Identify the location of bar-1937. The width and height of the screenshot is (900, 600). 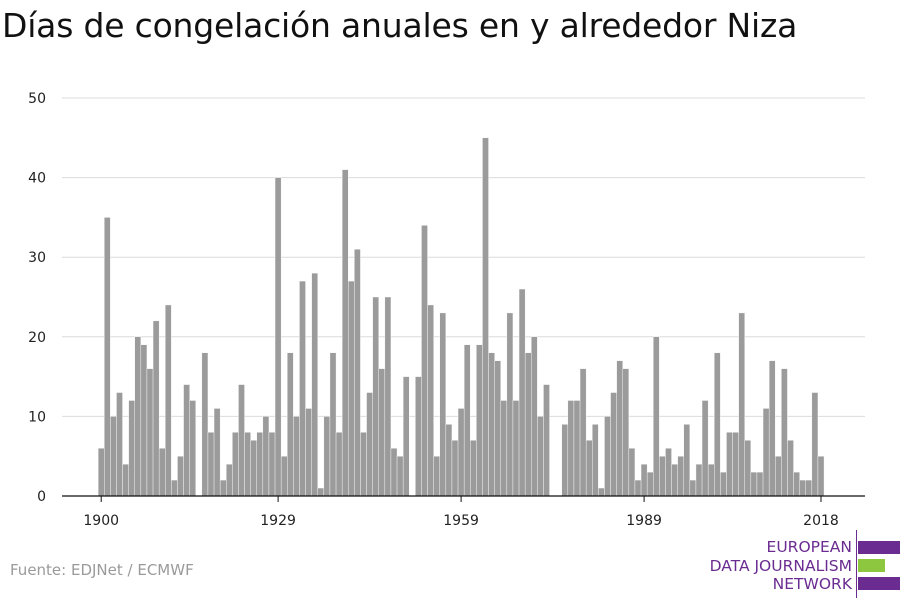
(327, 456).